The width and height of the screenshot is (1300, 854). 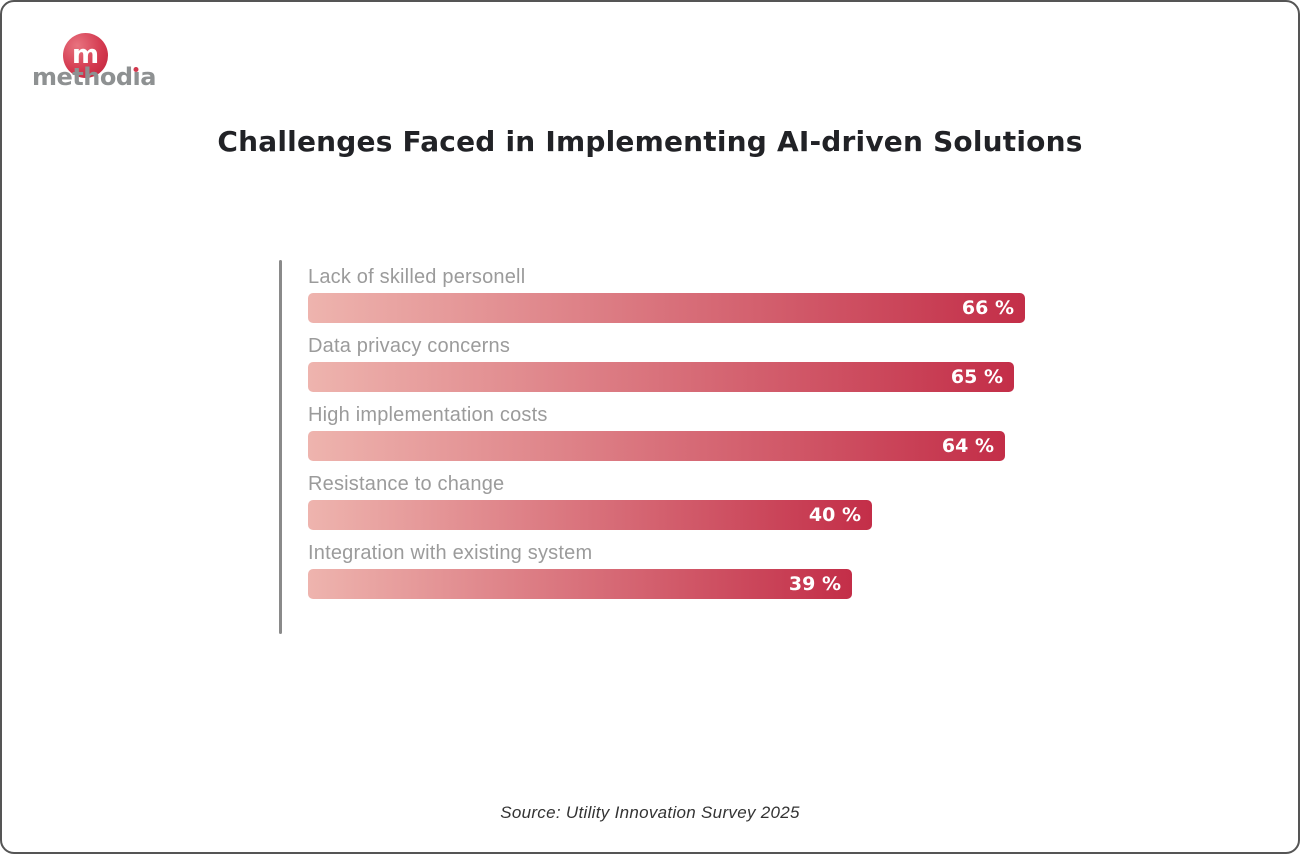 I want to click on bar-row: Resistance to change 40 %, so click(x=678, y=501).